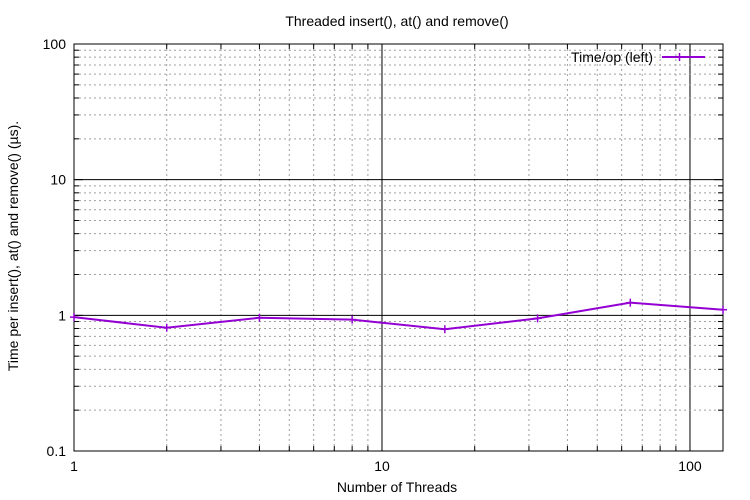 Image resolution: width=750 pixels, height=500 pixels. Describe the element at coordinates (690, 466) in the screenshot. I see `x-tick-label: 100` at that location.